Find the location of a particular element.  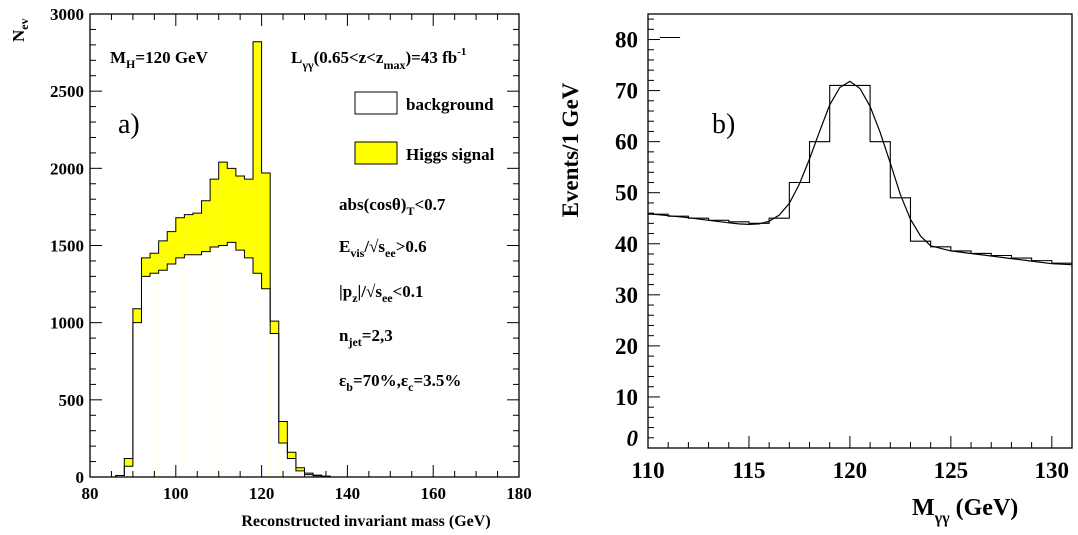

x-tick-label: 110 is located at coordinates (647, 470).